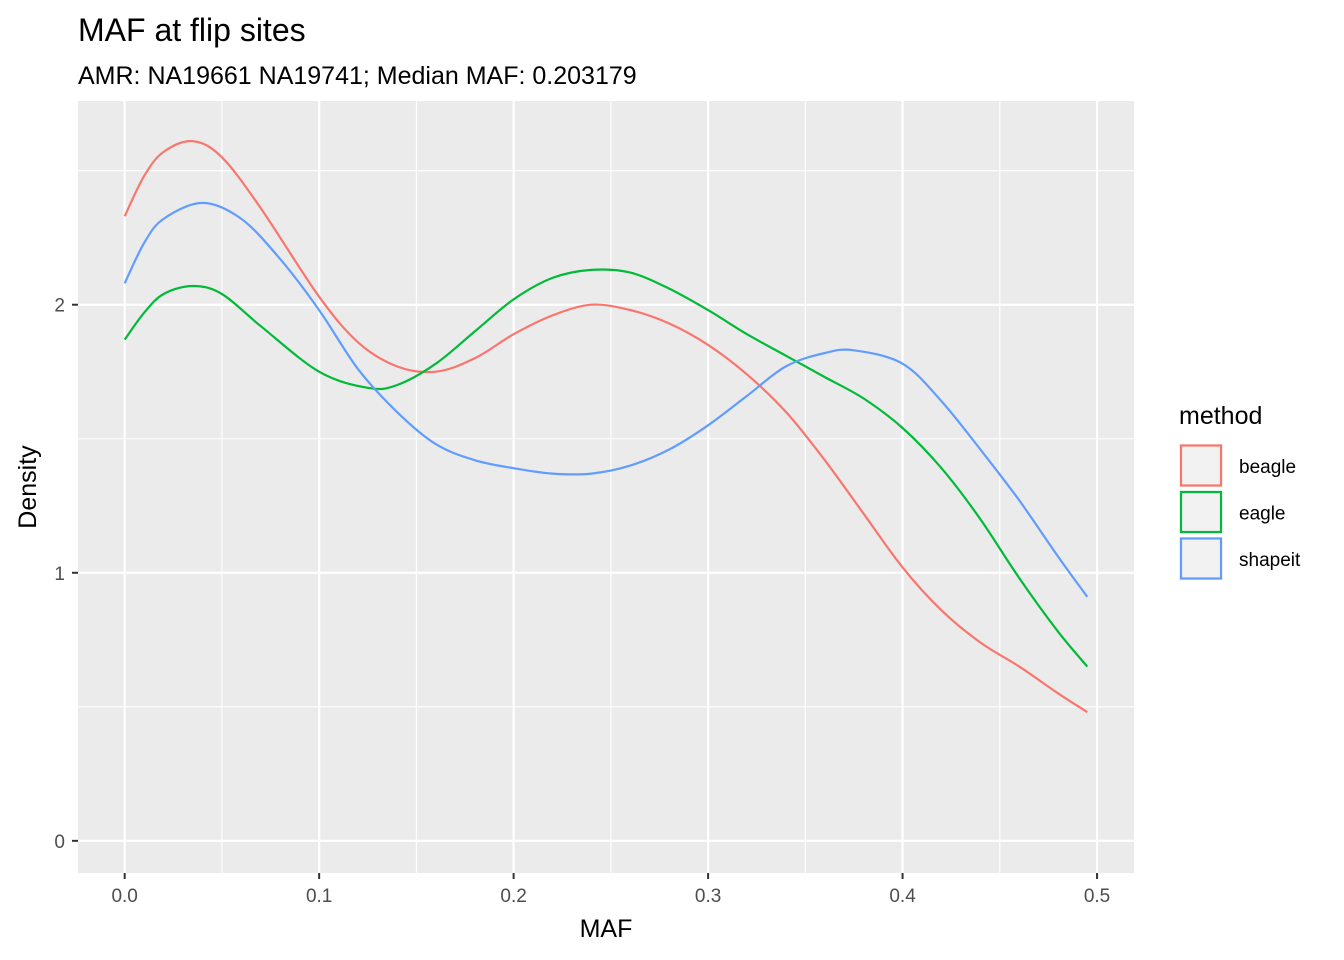  Describe the element at coordinates (610, 890) in the screenshot. I see `x-axis: 0.0 0.1 0.2 0.3 0.4 0.5` at that location.